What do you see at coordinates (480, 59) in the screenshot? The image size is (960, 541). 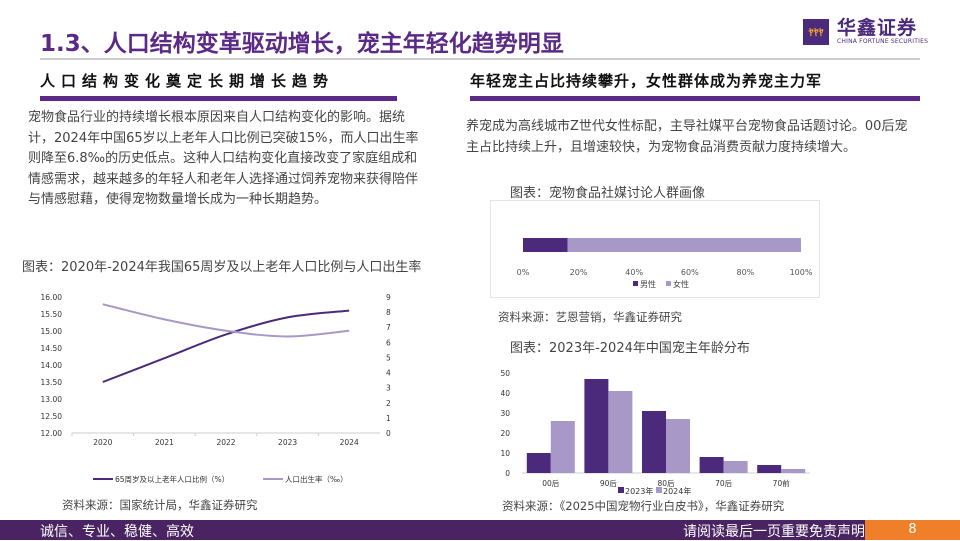 I see `title-divider` at bounding box center [480, 59].